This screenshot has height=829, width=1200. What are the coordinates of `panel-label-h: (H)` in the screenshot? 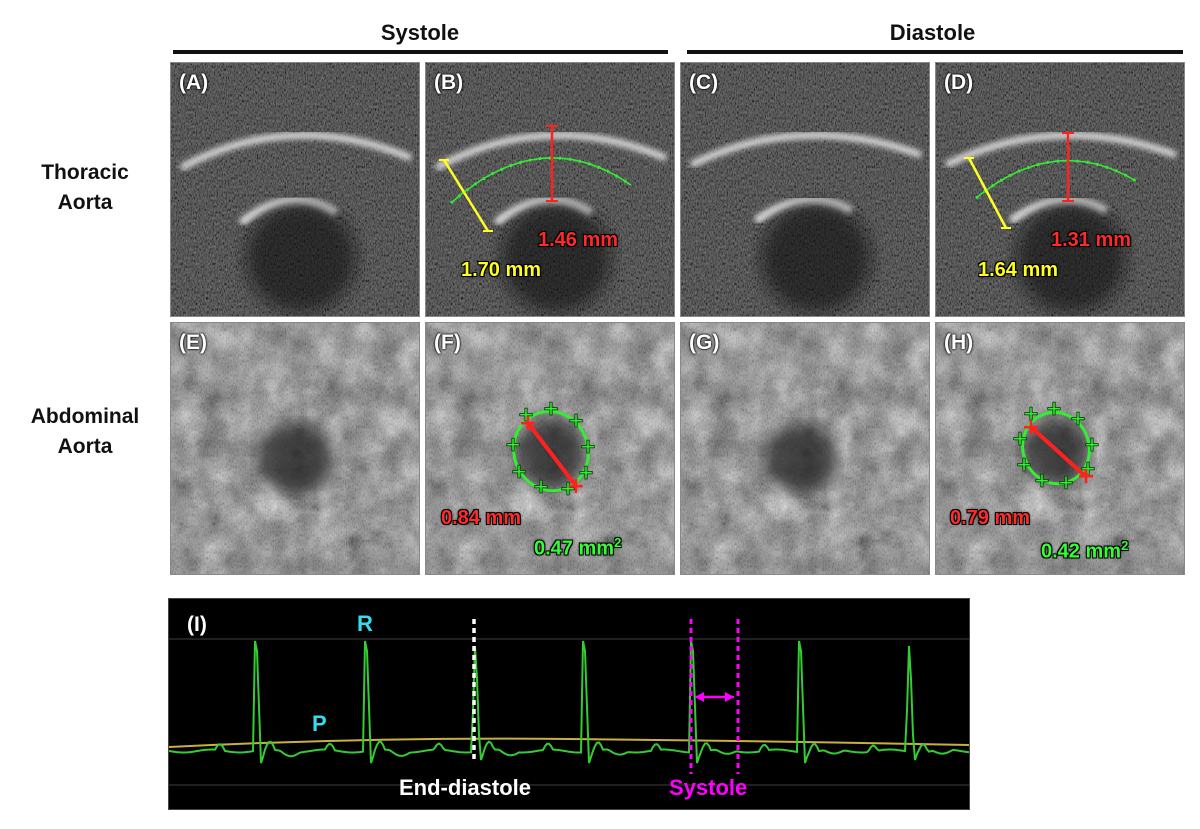 It's located at (959, 342).